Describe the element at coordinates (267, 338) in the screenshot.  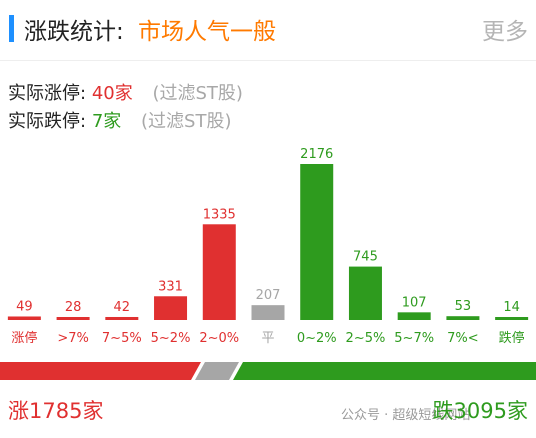
I see `category-label: 平` at that location.